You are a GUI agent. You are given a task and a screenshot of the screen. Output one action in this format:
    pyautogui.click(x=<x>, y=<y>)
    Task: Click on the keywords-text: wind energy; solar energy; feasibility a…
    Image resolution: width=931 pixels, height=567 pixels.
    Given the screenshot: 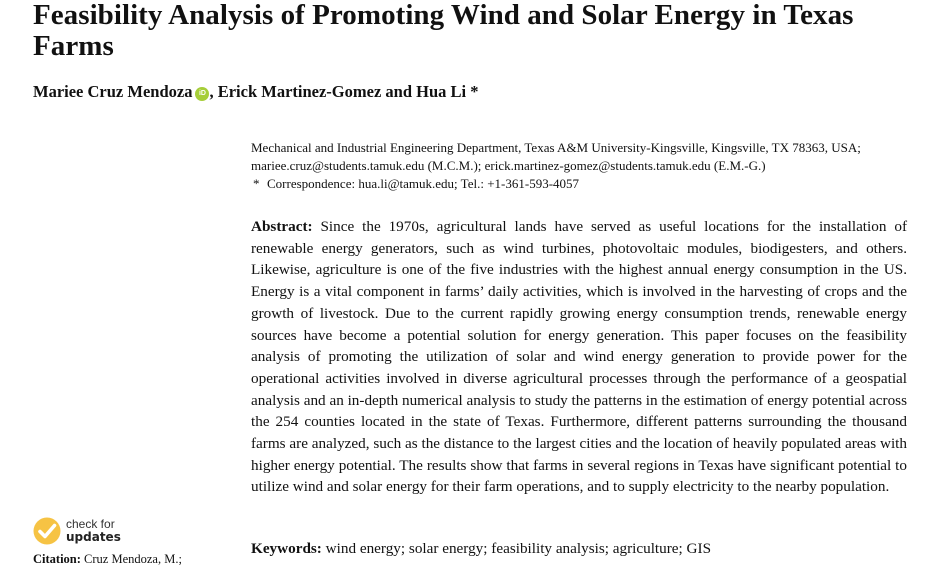 What is the action you would take?
    pyautogui.click(x=516, y=548)
    